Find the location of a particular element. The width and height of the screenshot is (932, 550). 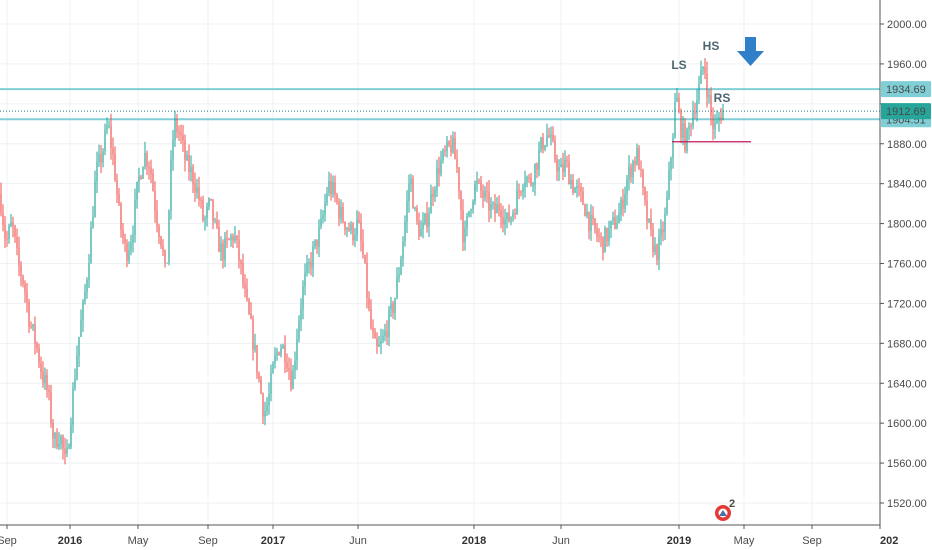

horizontal-lines is located at coordinates (440, 104).